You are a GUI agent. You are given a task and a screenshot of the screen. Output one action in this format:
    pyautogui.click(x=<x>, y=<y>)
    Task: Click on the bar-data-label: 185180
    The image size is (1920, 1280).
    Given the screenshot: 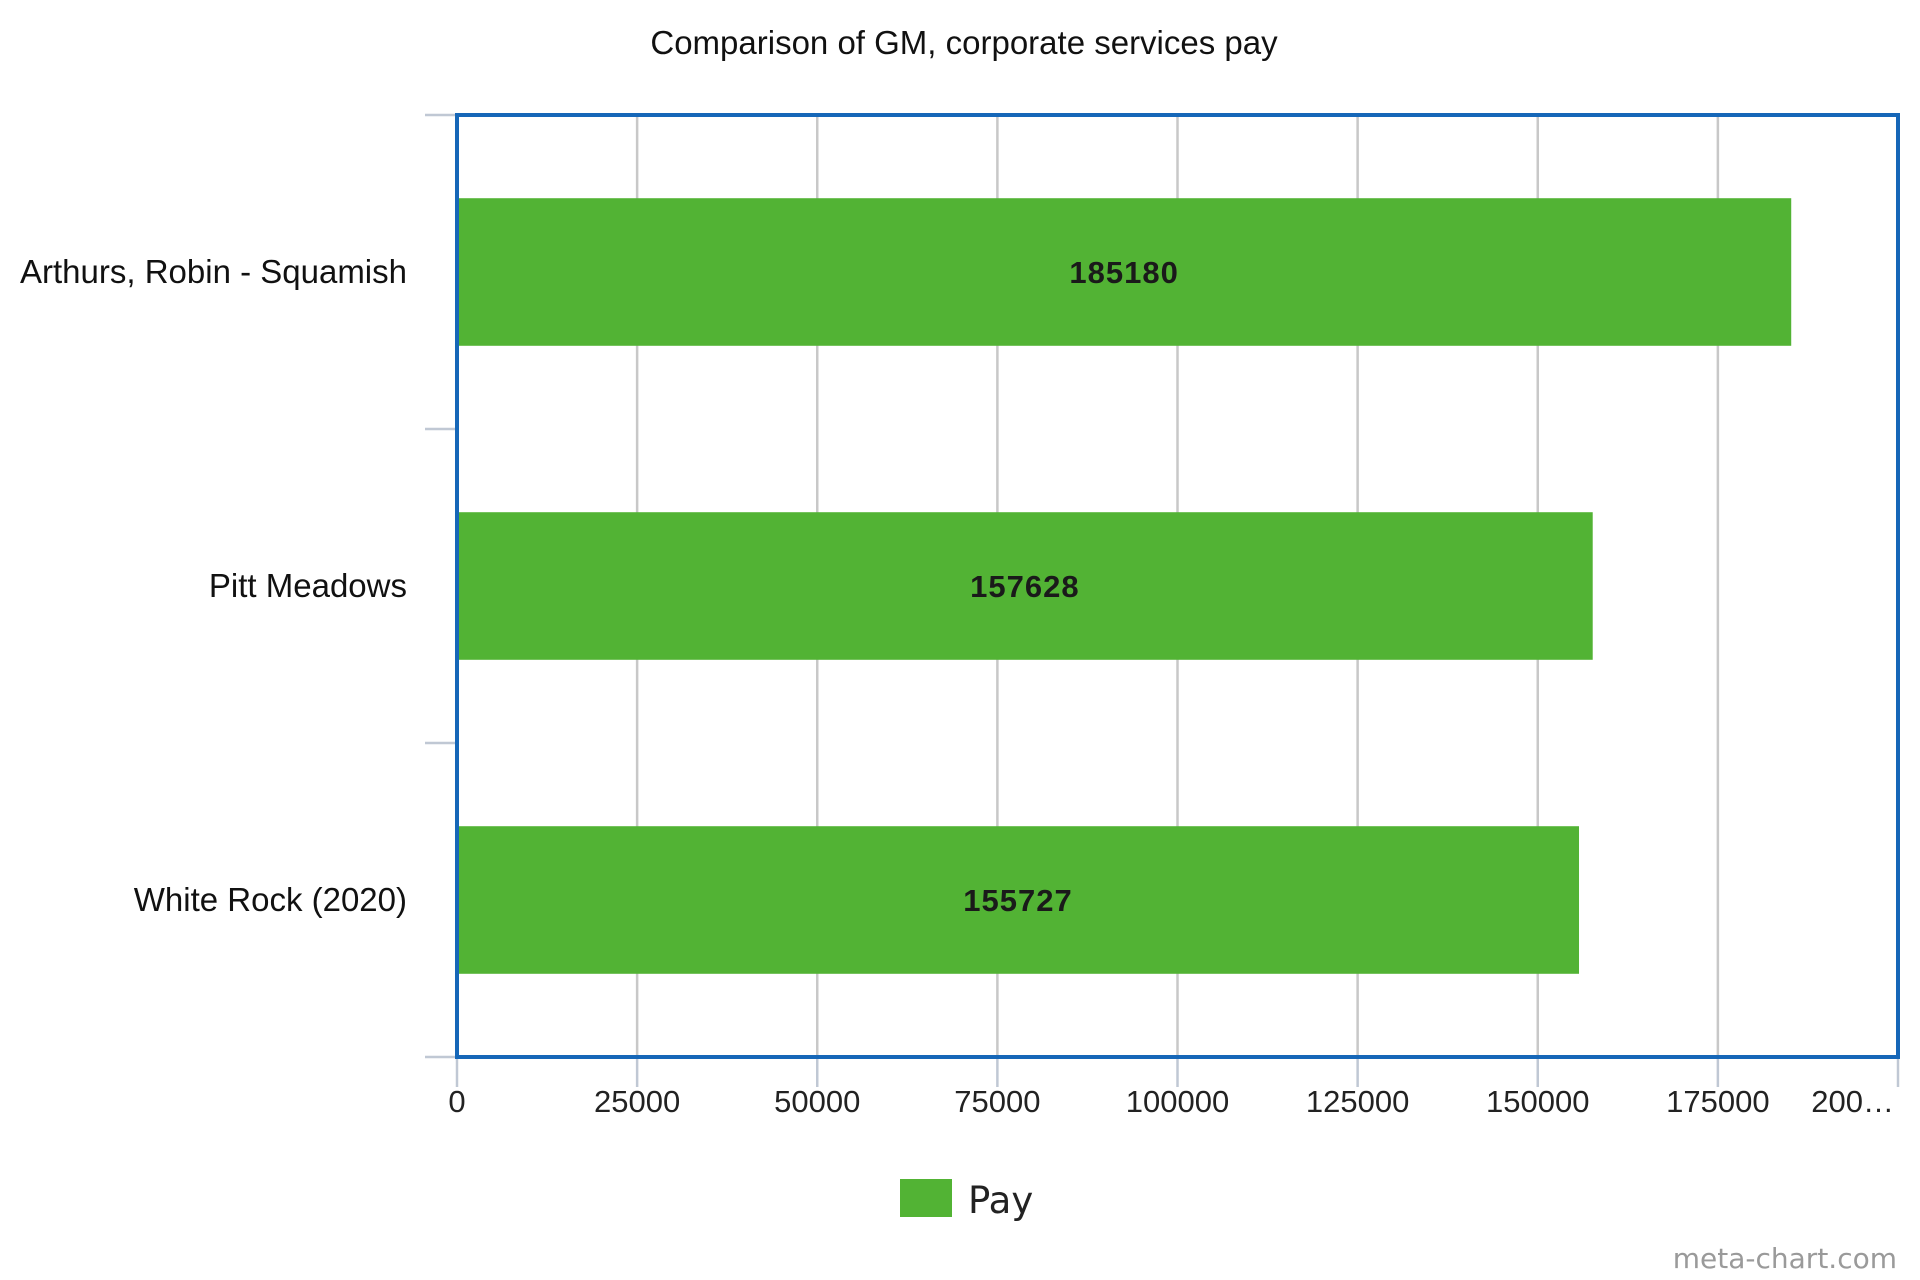 What is the action you would take?
    pyautogui.click(x=1123, y=272)
    